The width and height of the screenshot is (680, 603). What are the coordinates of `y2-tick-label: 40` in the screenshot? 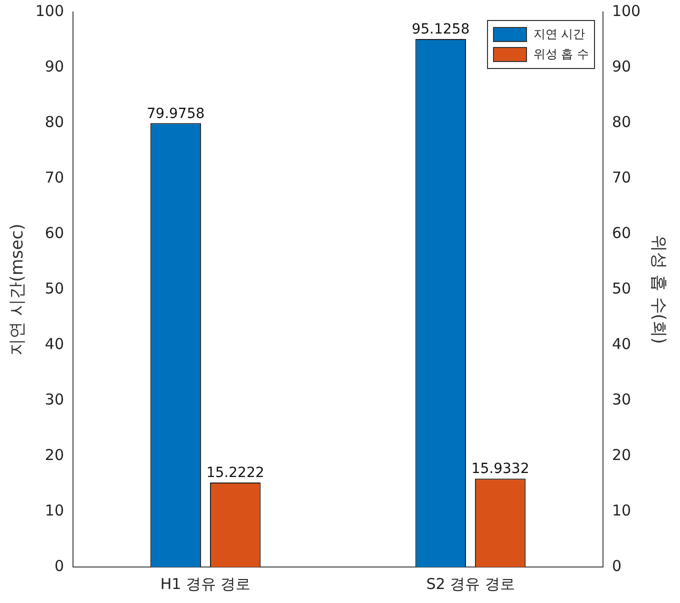 It's located at (622, 343).